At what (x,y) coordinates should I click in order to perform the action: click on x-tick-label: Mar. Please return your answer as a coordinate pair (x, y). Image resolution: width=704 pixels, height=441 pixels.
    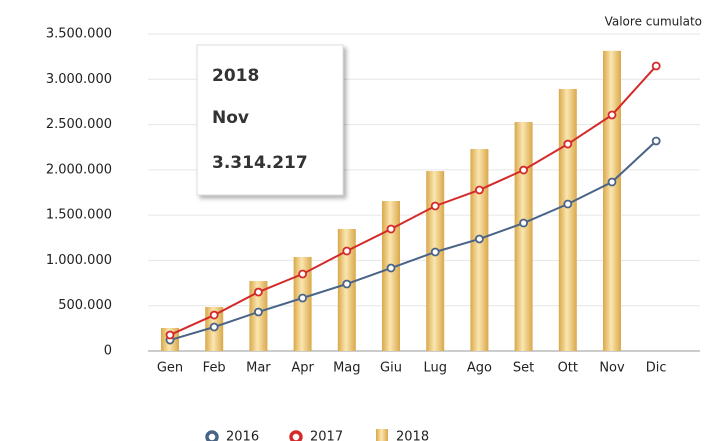
    Looking at the image, I should click on (258, 368).